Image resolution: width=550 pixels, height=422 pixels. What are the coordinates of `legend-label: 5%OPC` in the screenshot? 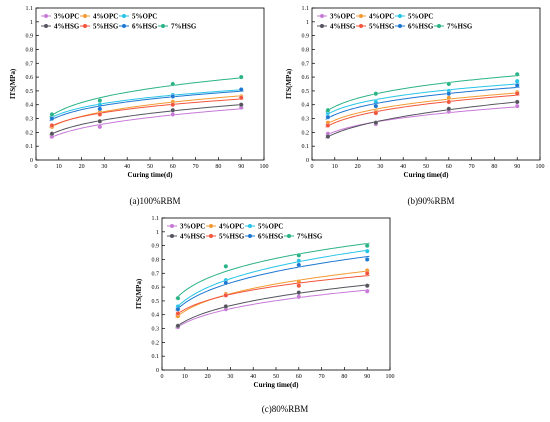 It's located at (270, 227).